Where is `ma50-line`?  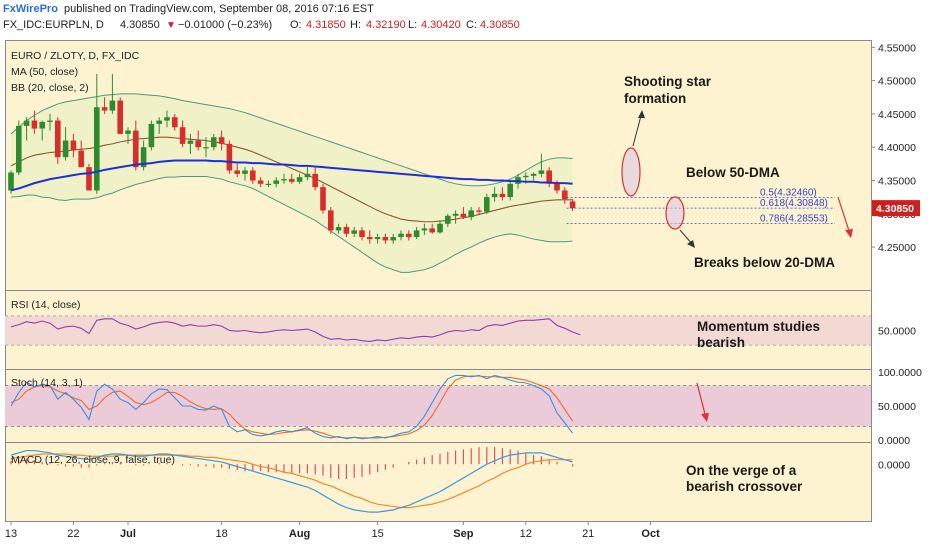 ma50-line is located at coordinates (291, 175).